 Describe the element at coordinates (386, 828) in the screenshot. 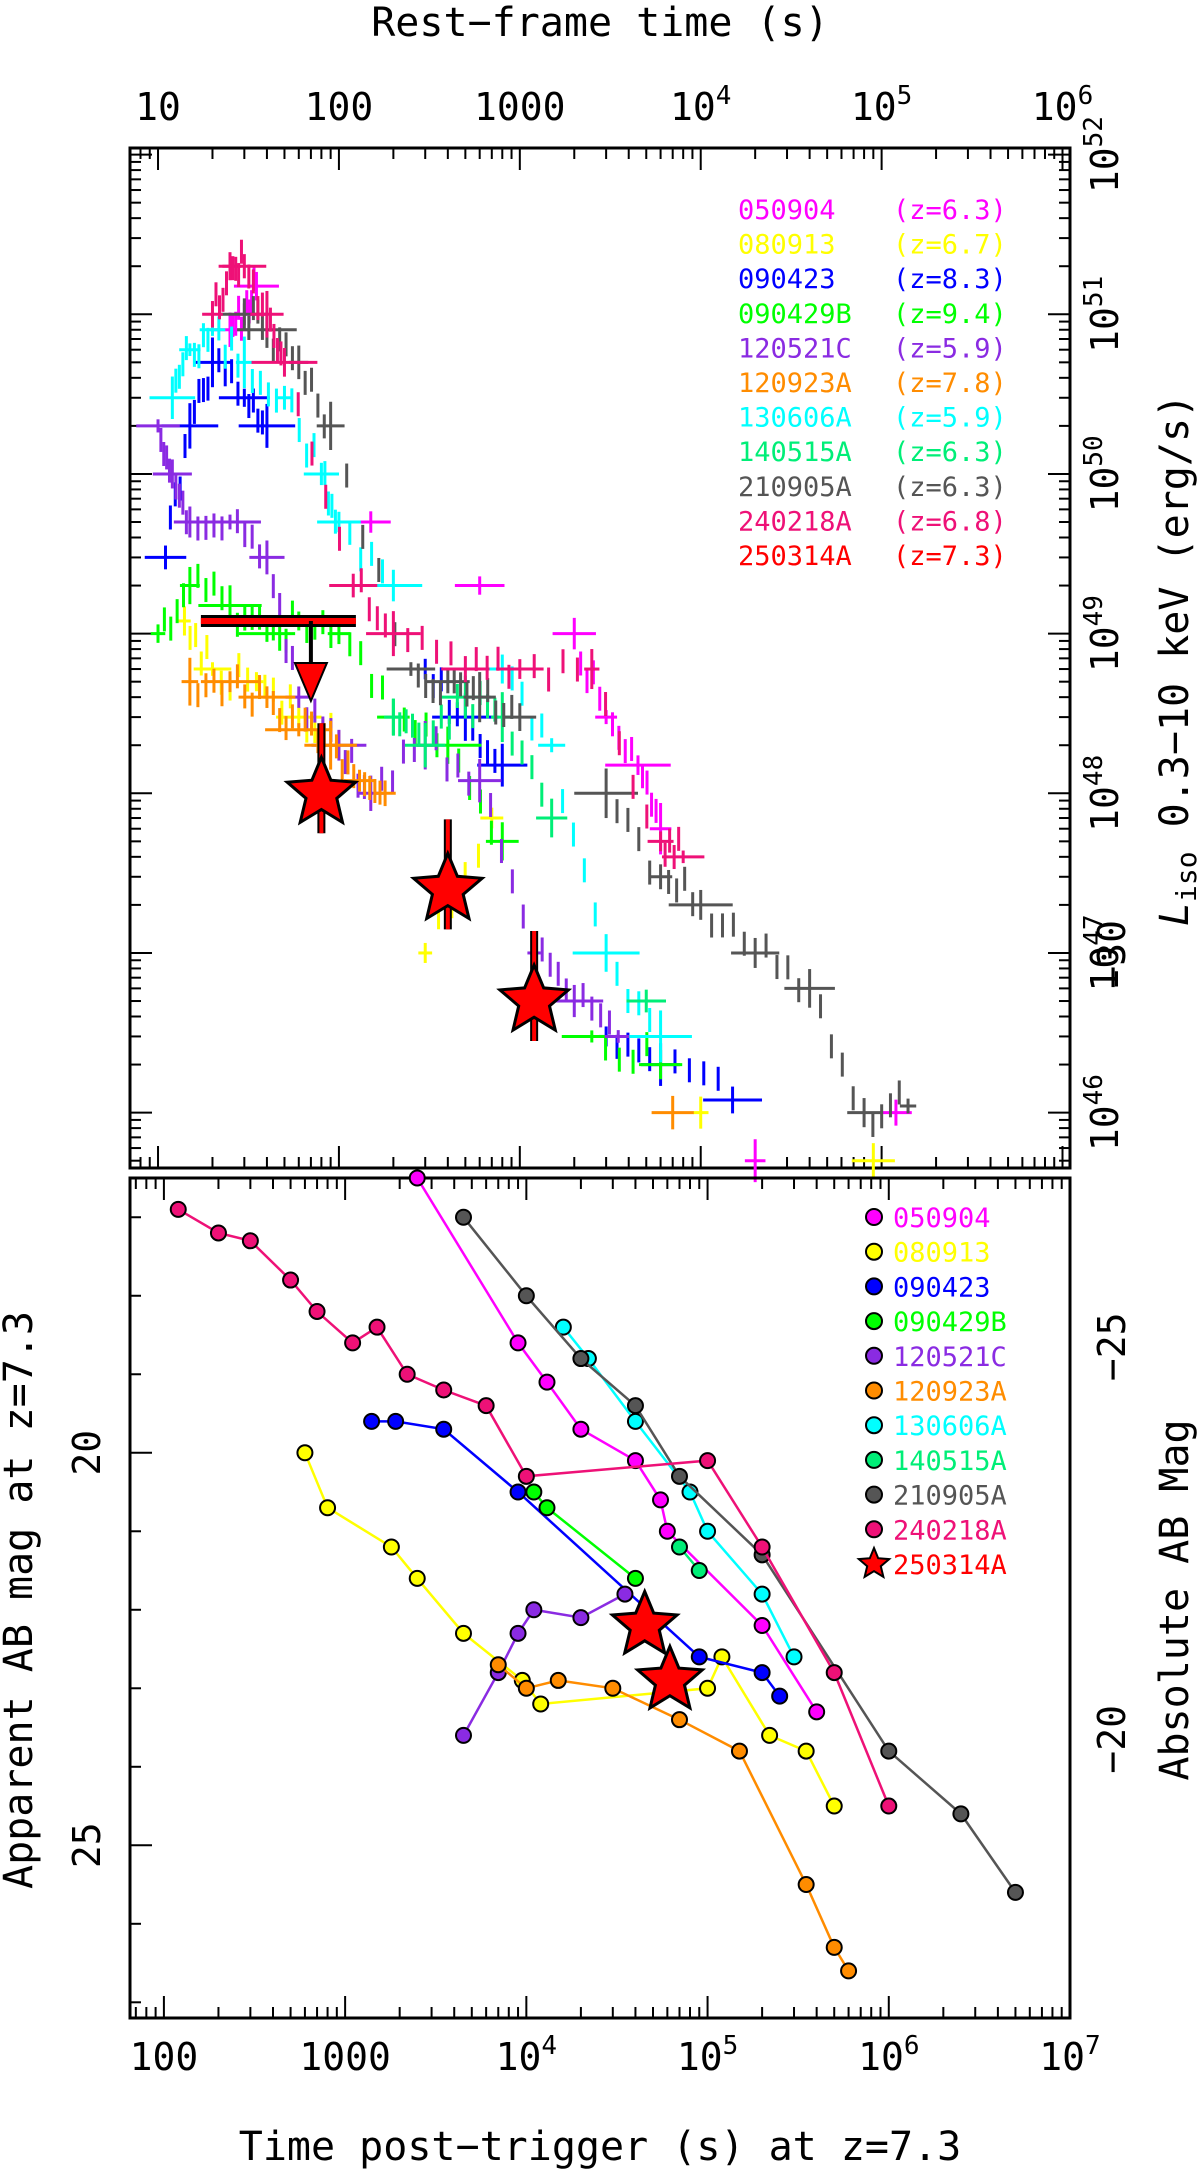

I see `series-250314A` at that location.